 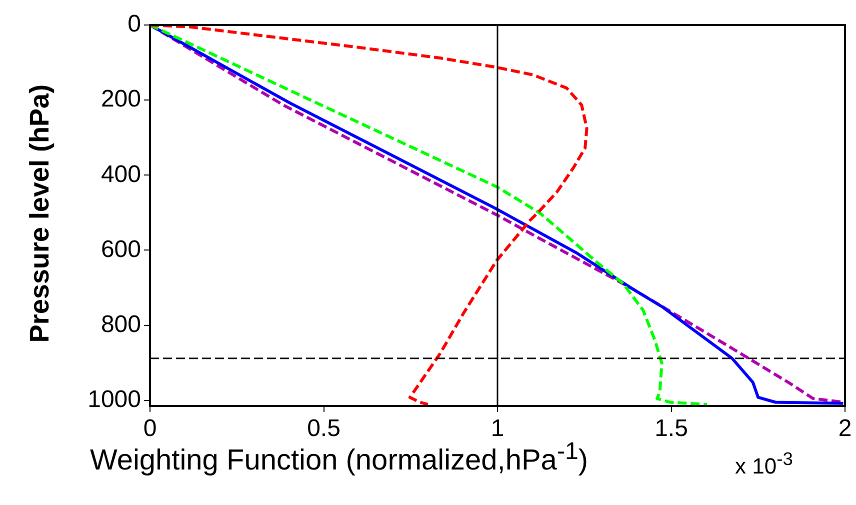 I want to click on y-tick-label: 800, so click(x=120, y=324).